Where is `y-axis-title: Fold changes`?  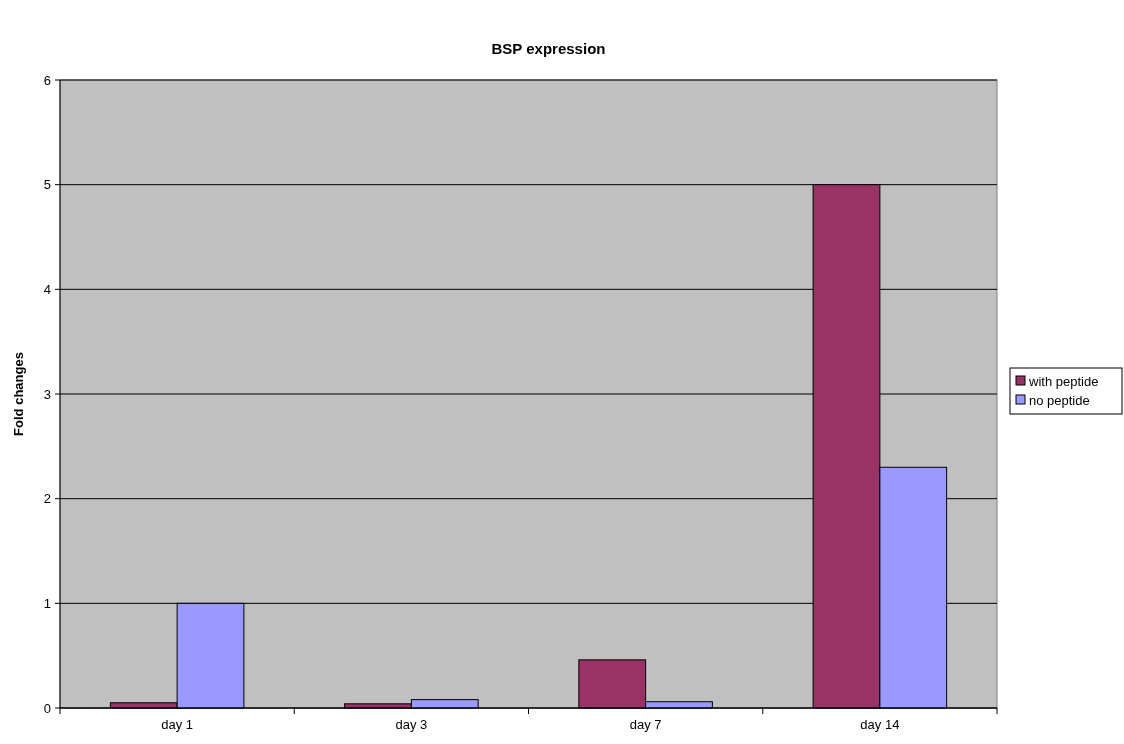 y-axis-title: Fold changes is located at coordinates (18, 394).